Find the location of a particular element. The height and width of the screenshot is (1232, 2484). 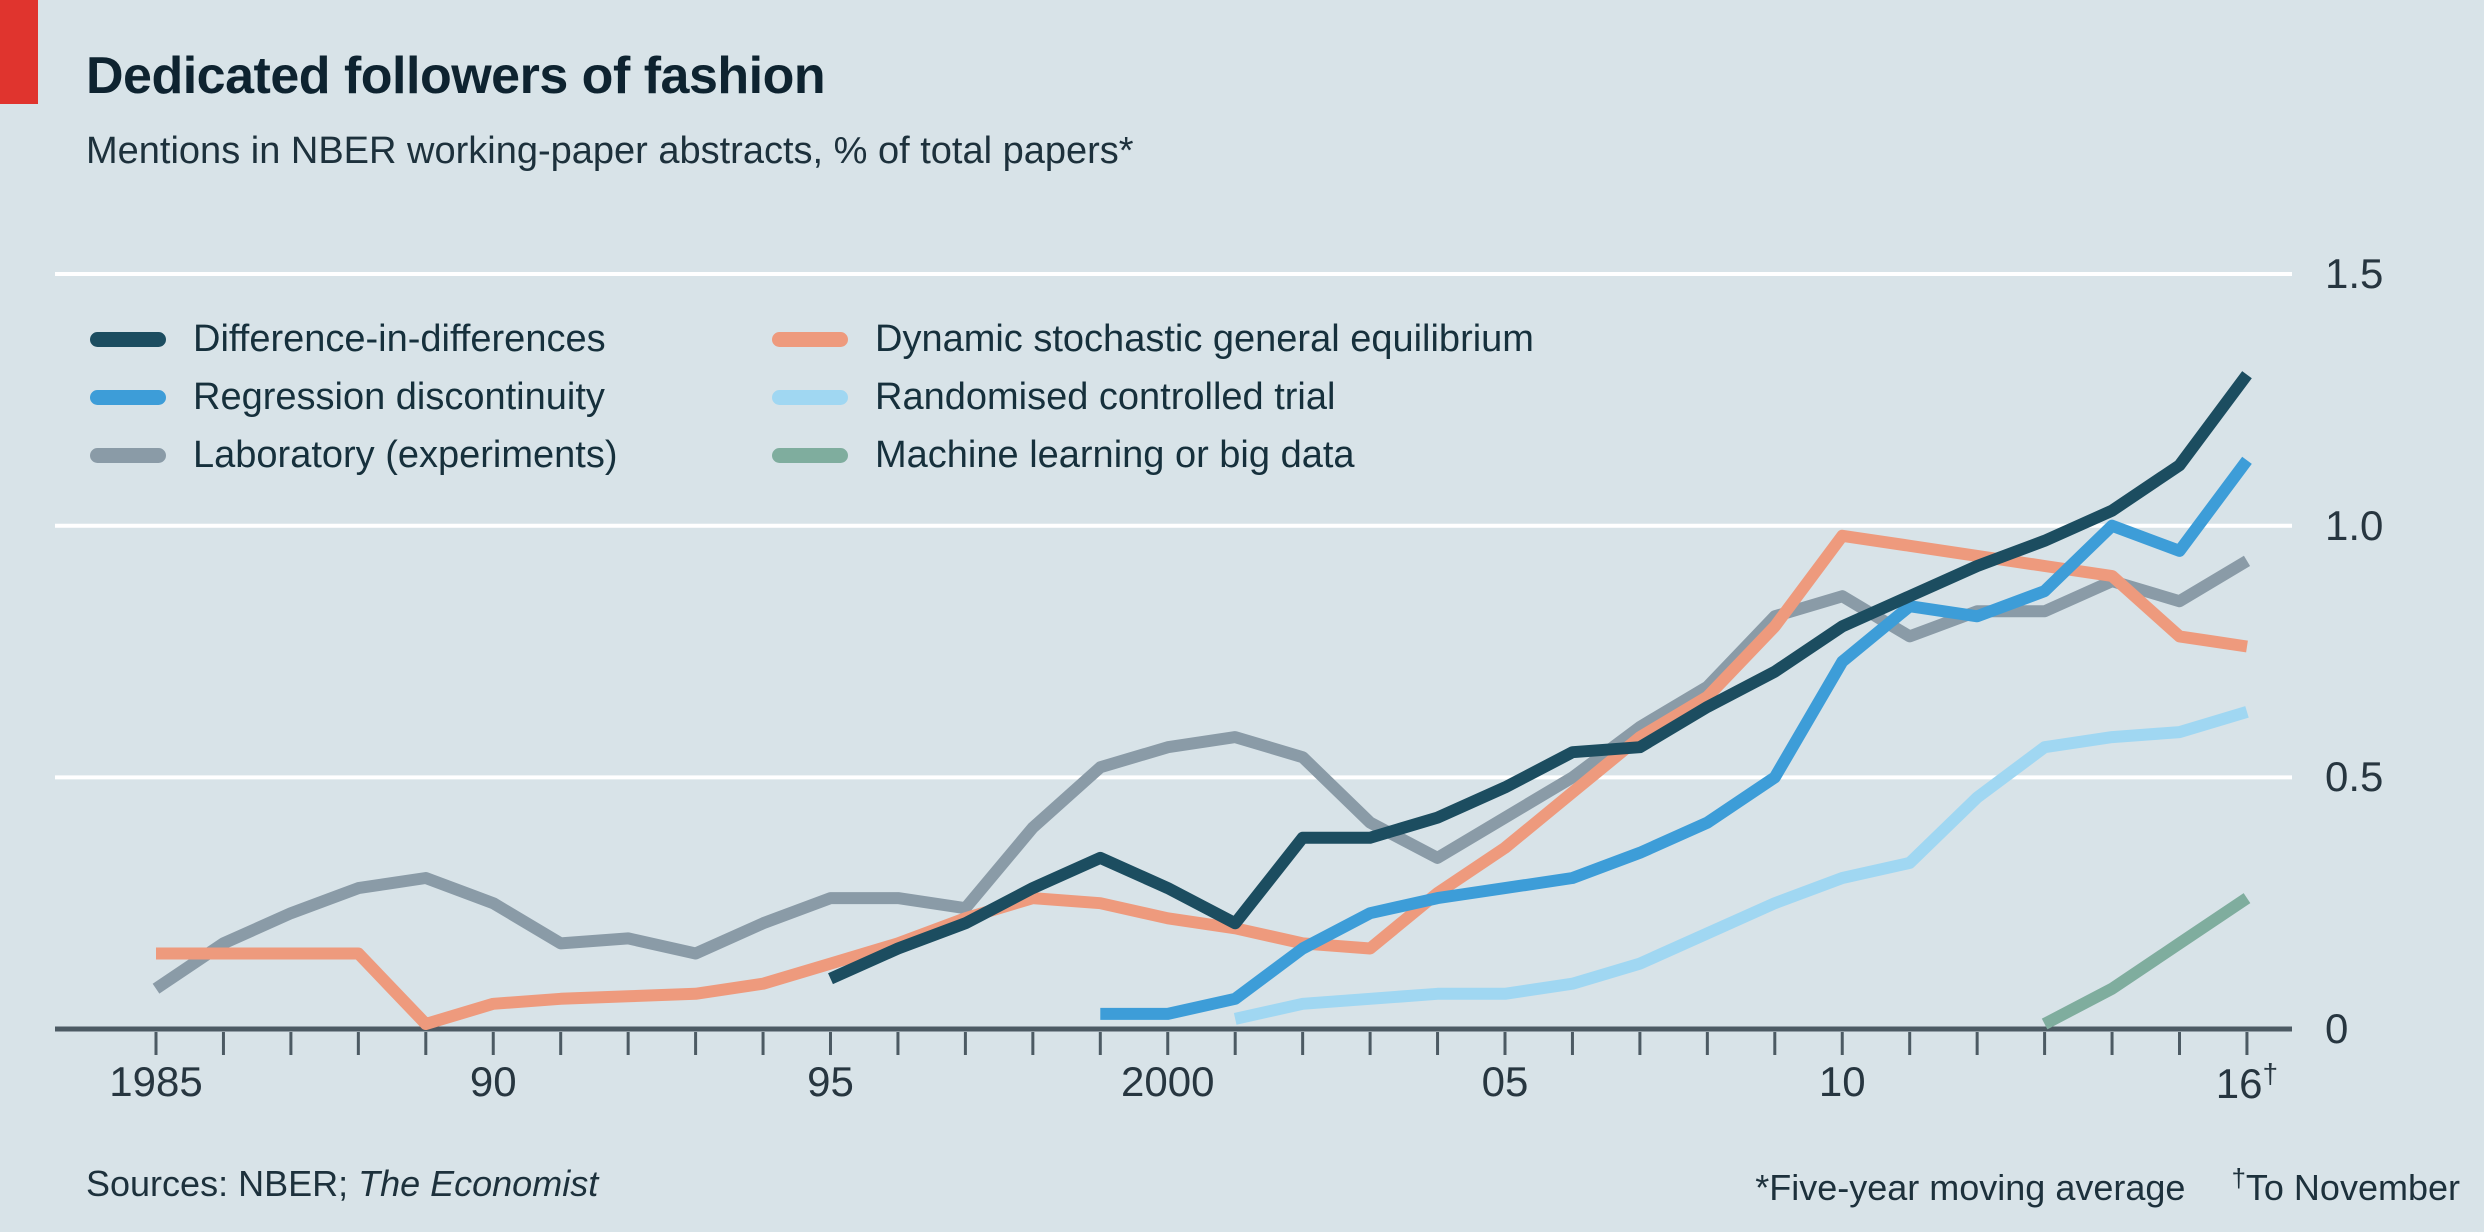

y-axis-label-0: 0 is located at coordinates (2337, 1028).